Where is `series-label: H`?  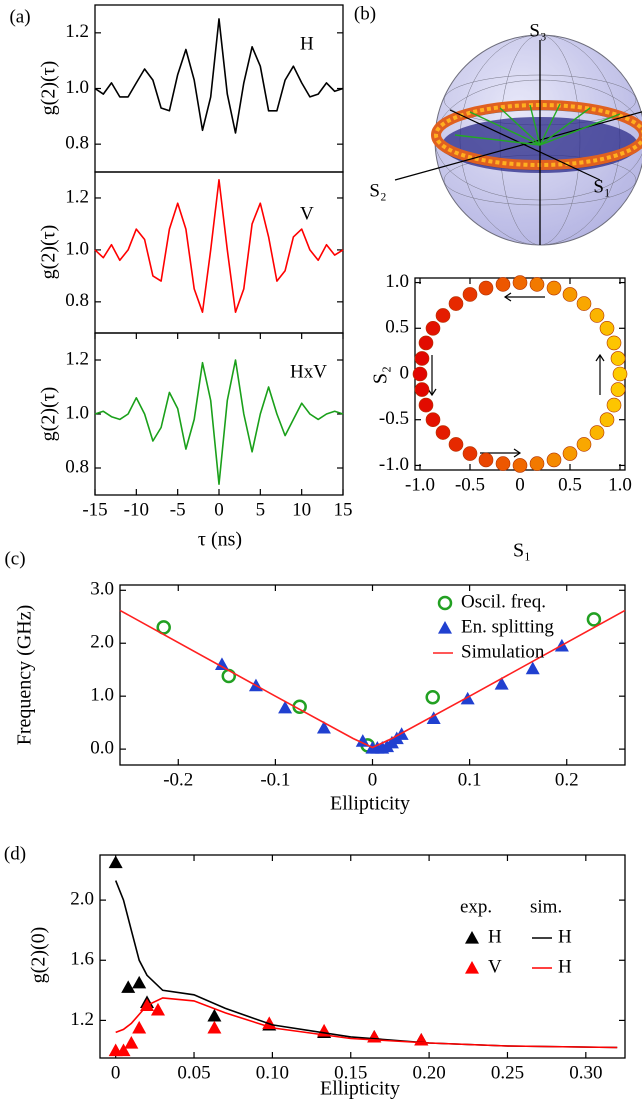 series-label: H is located at coordinates (307, 43).